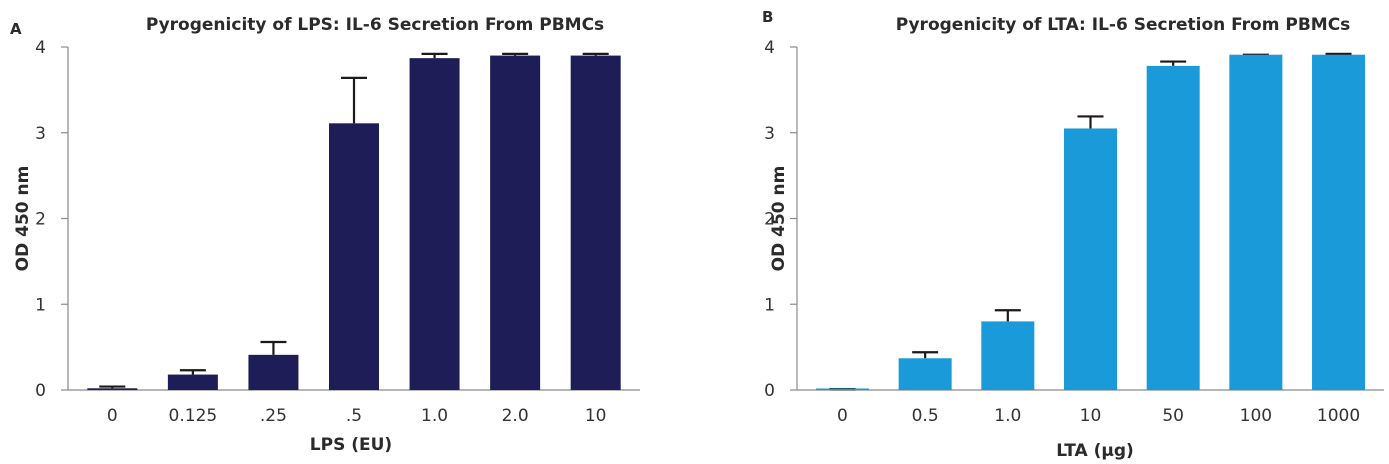  I want to click on x-axis-label: LTA (µg), so click(1095, 451).